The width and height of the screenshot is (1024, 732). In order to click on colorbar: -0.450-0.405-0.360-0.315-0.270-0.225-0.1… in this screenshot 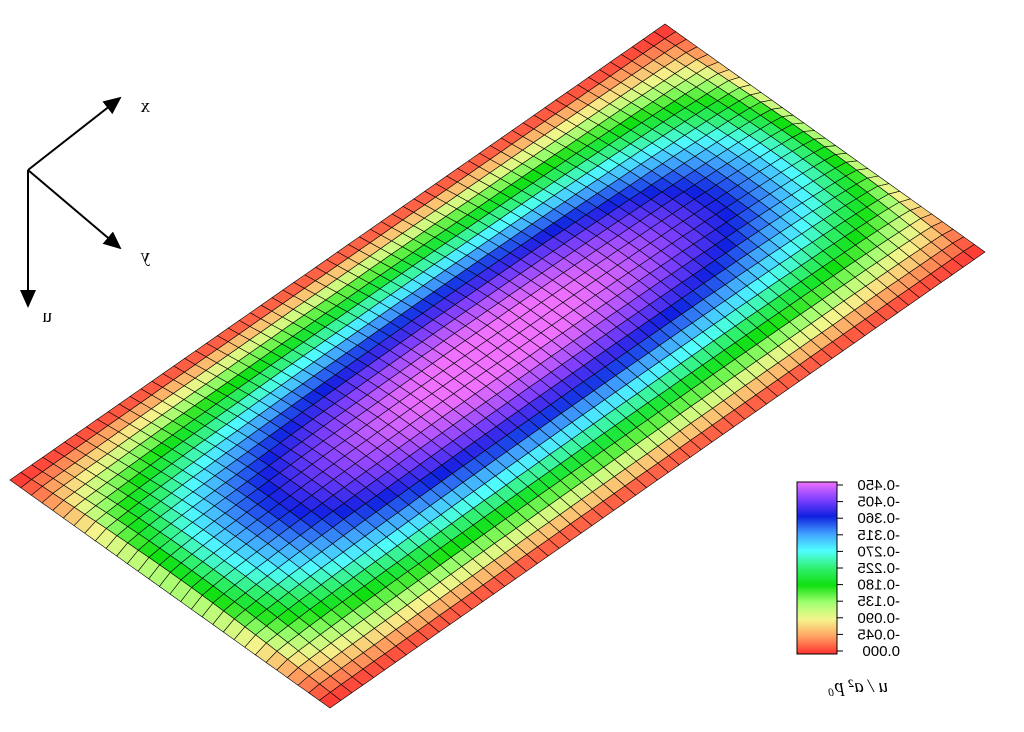, I will do `click(848, 587)`.